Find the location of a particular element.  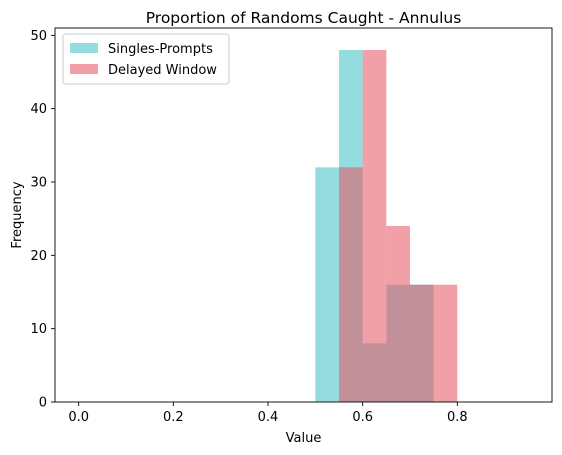

y-axis-ticks: 0 10 20 30 40 50 is located at coordinates (42, 220).